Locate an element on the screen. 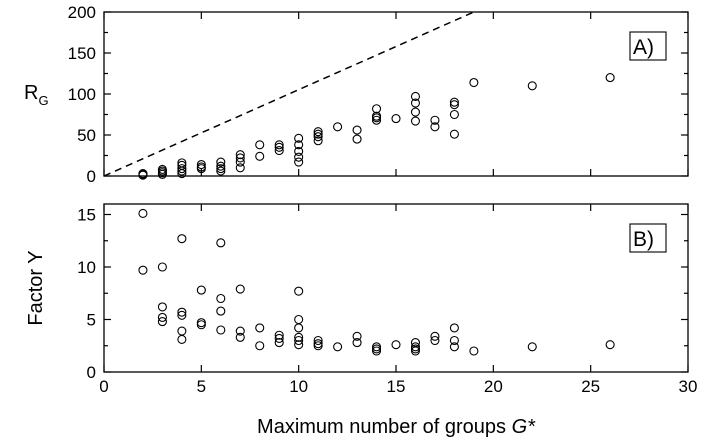  panel-b-x-tick-label: 5 is located at coordinates (201, 386).